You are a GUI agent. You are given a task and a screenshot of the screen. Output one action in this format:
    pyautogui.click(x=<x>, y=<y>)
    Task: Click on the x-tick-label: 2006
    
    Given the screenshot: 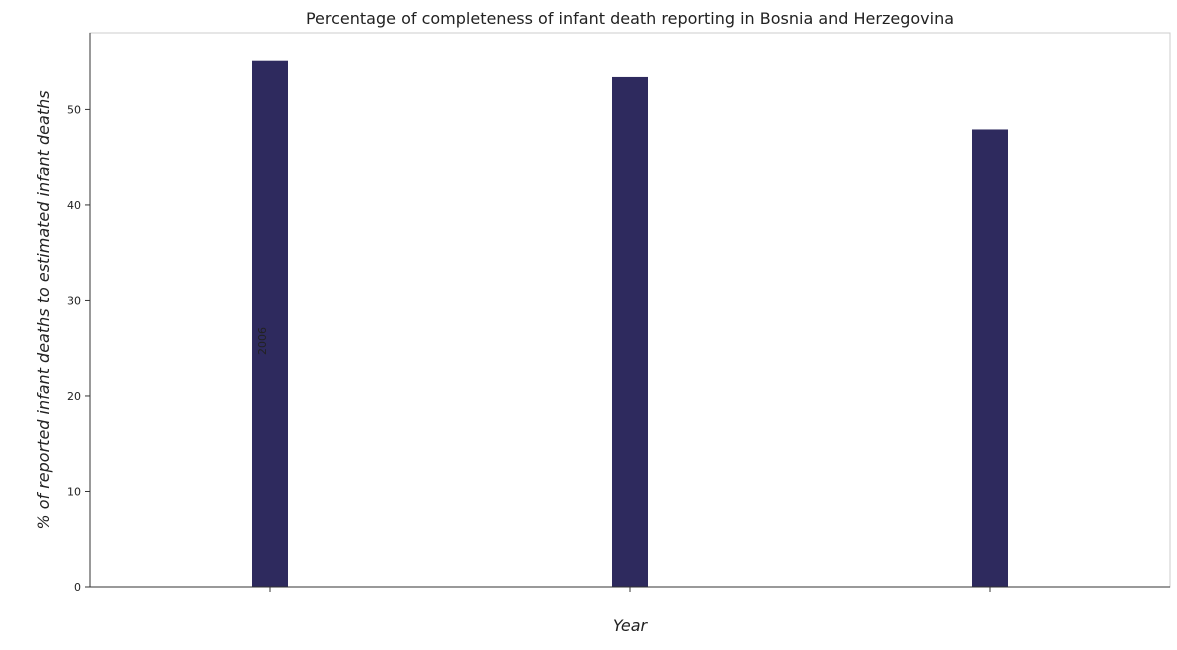 What is the action you would take?
    pyautogui.click(x=262, y=341)
    